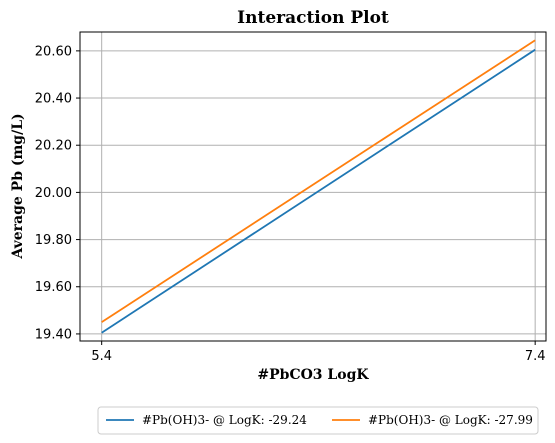 This screenshot has width=555, height=443. What do you see at coordinates (450, 420) in the screenshot?
I see `legend-label-series-2: #Pb(OH)3- @ LogK: -27.99` at bounding box center [450, 420].